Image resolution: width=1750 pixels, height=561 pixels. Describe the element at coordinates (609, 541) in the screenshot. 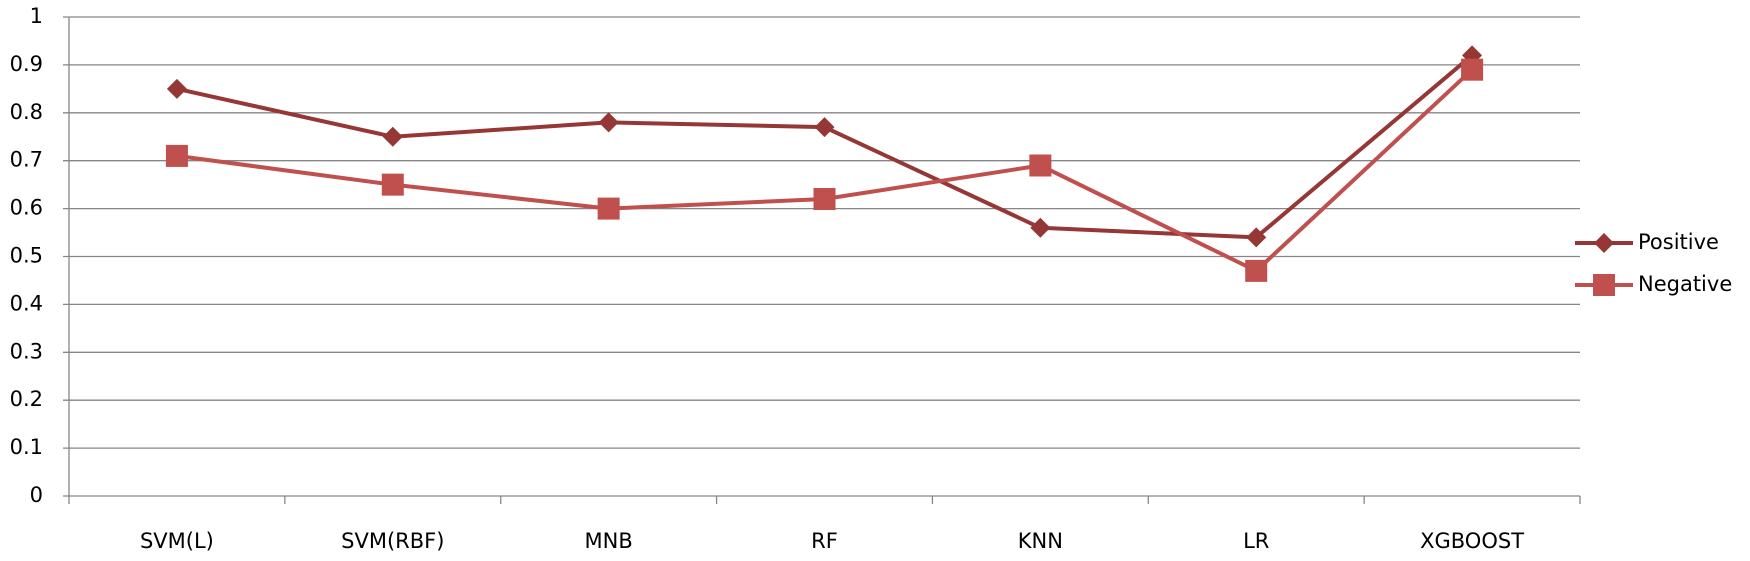

I see `x-tick-label: MNB` at that location.